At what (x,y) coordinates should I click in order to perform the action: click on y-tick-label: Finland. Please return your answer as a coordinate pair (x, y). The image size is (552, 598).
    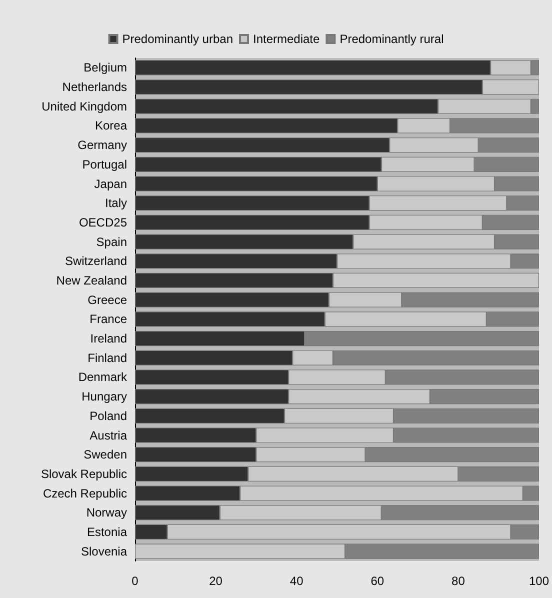
    Looking at the image, I should click on (107, 357).